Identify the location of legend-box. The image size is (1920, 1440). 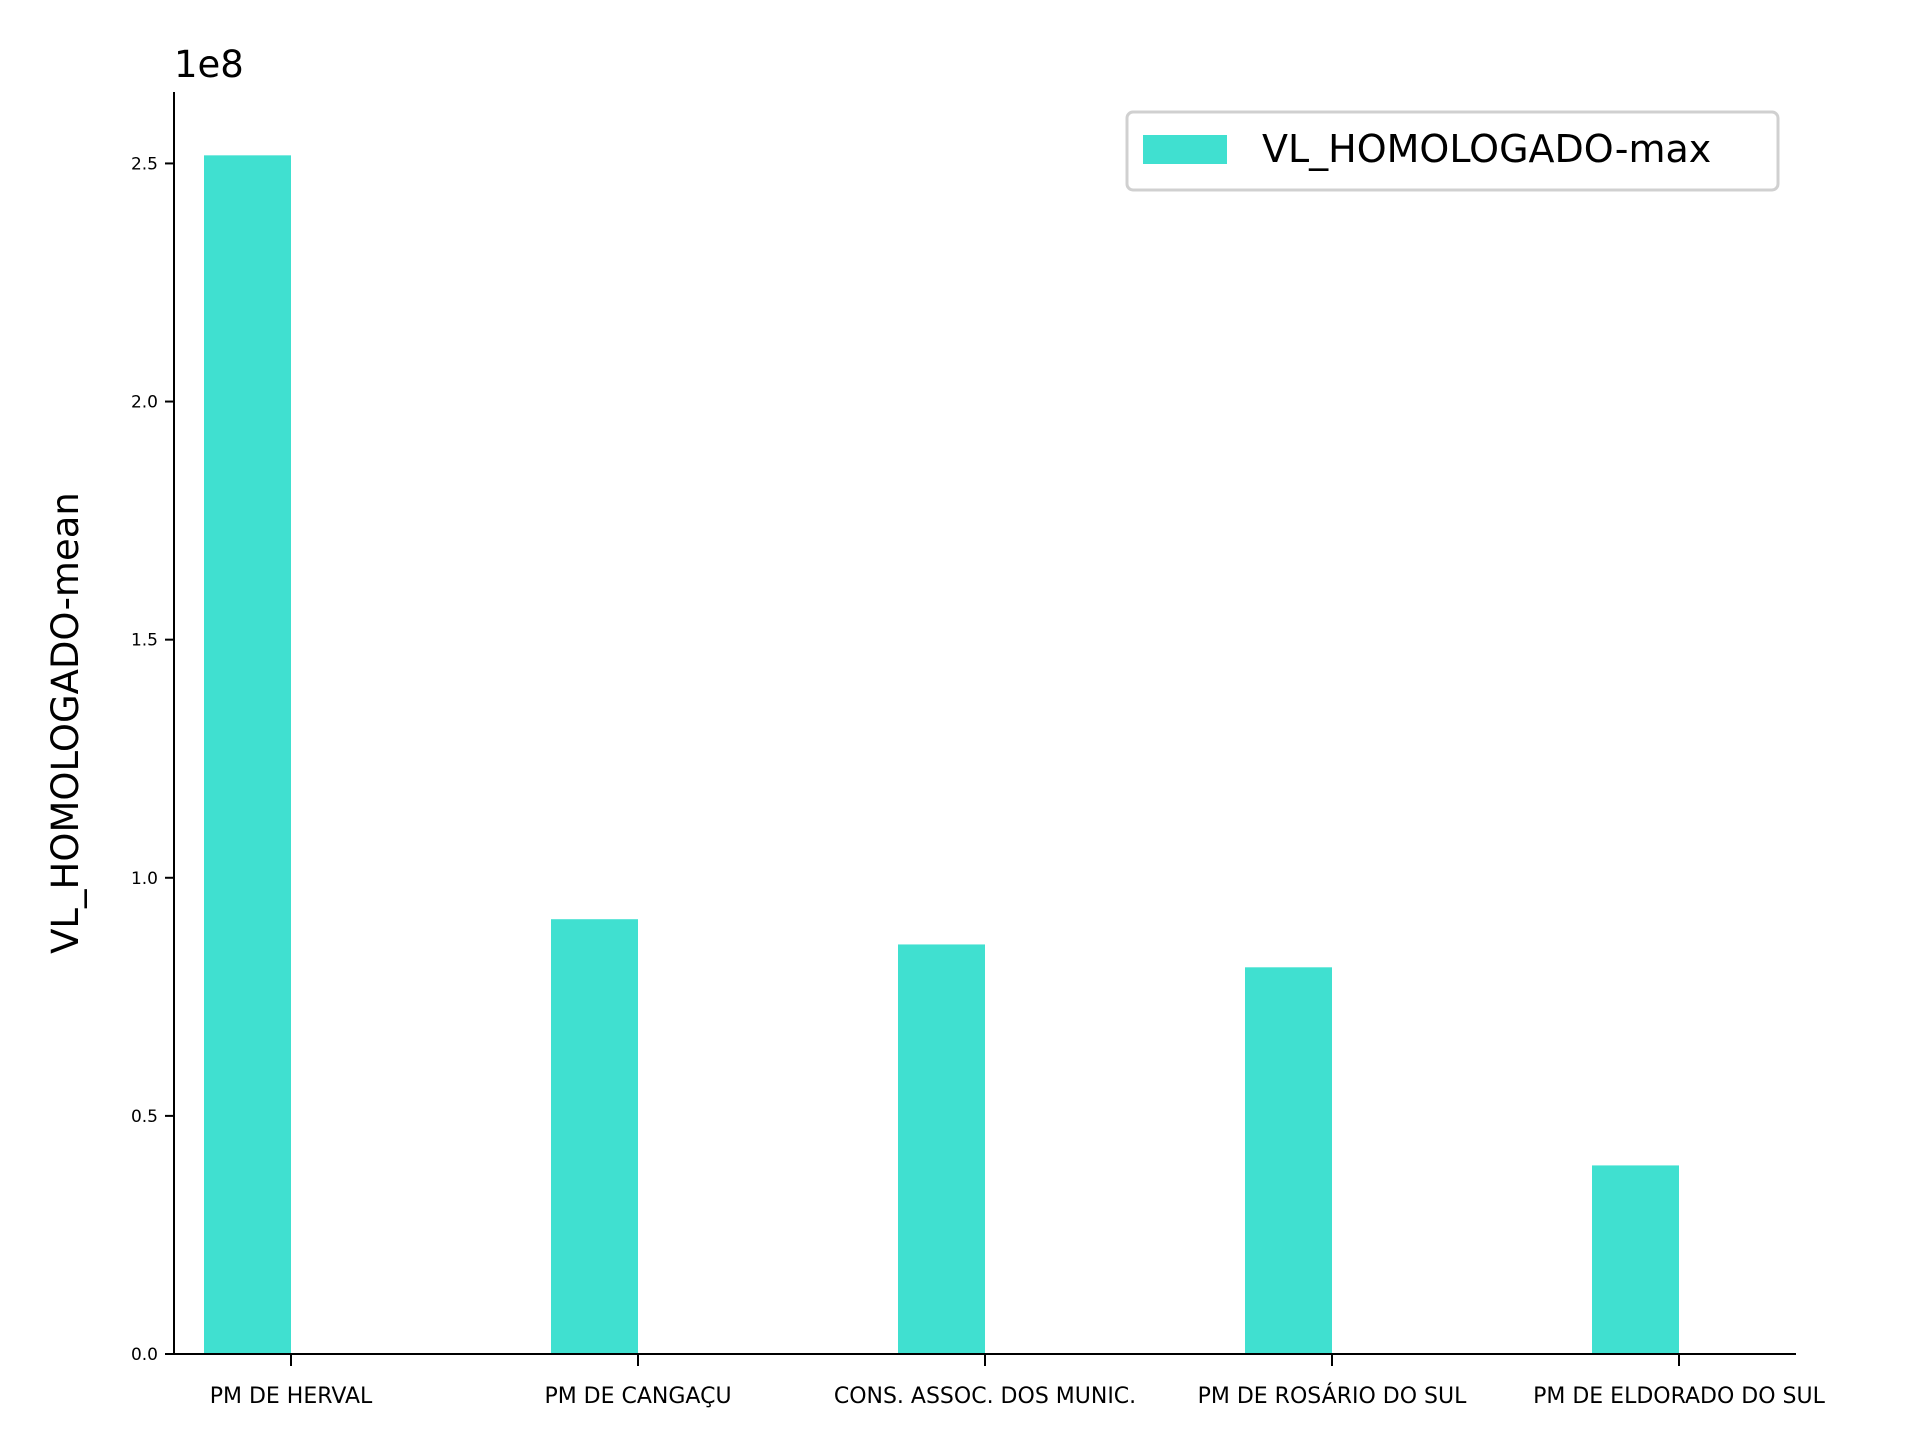
(1452, 151).